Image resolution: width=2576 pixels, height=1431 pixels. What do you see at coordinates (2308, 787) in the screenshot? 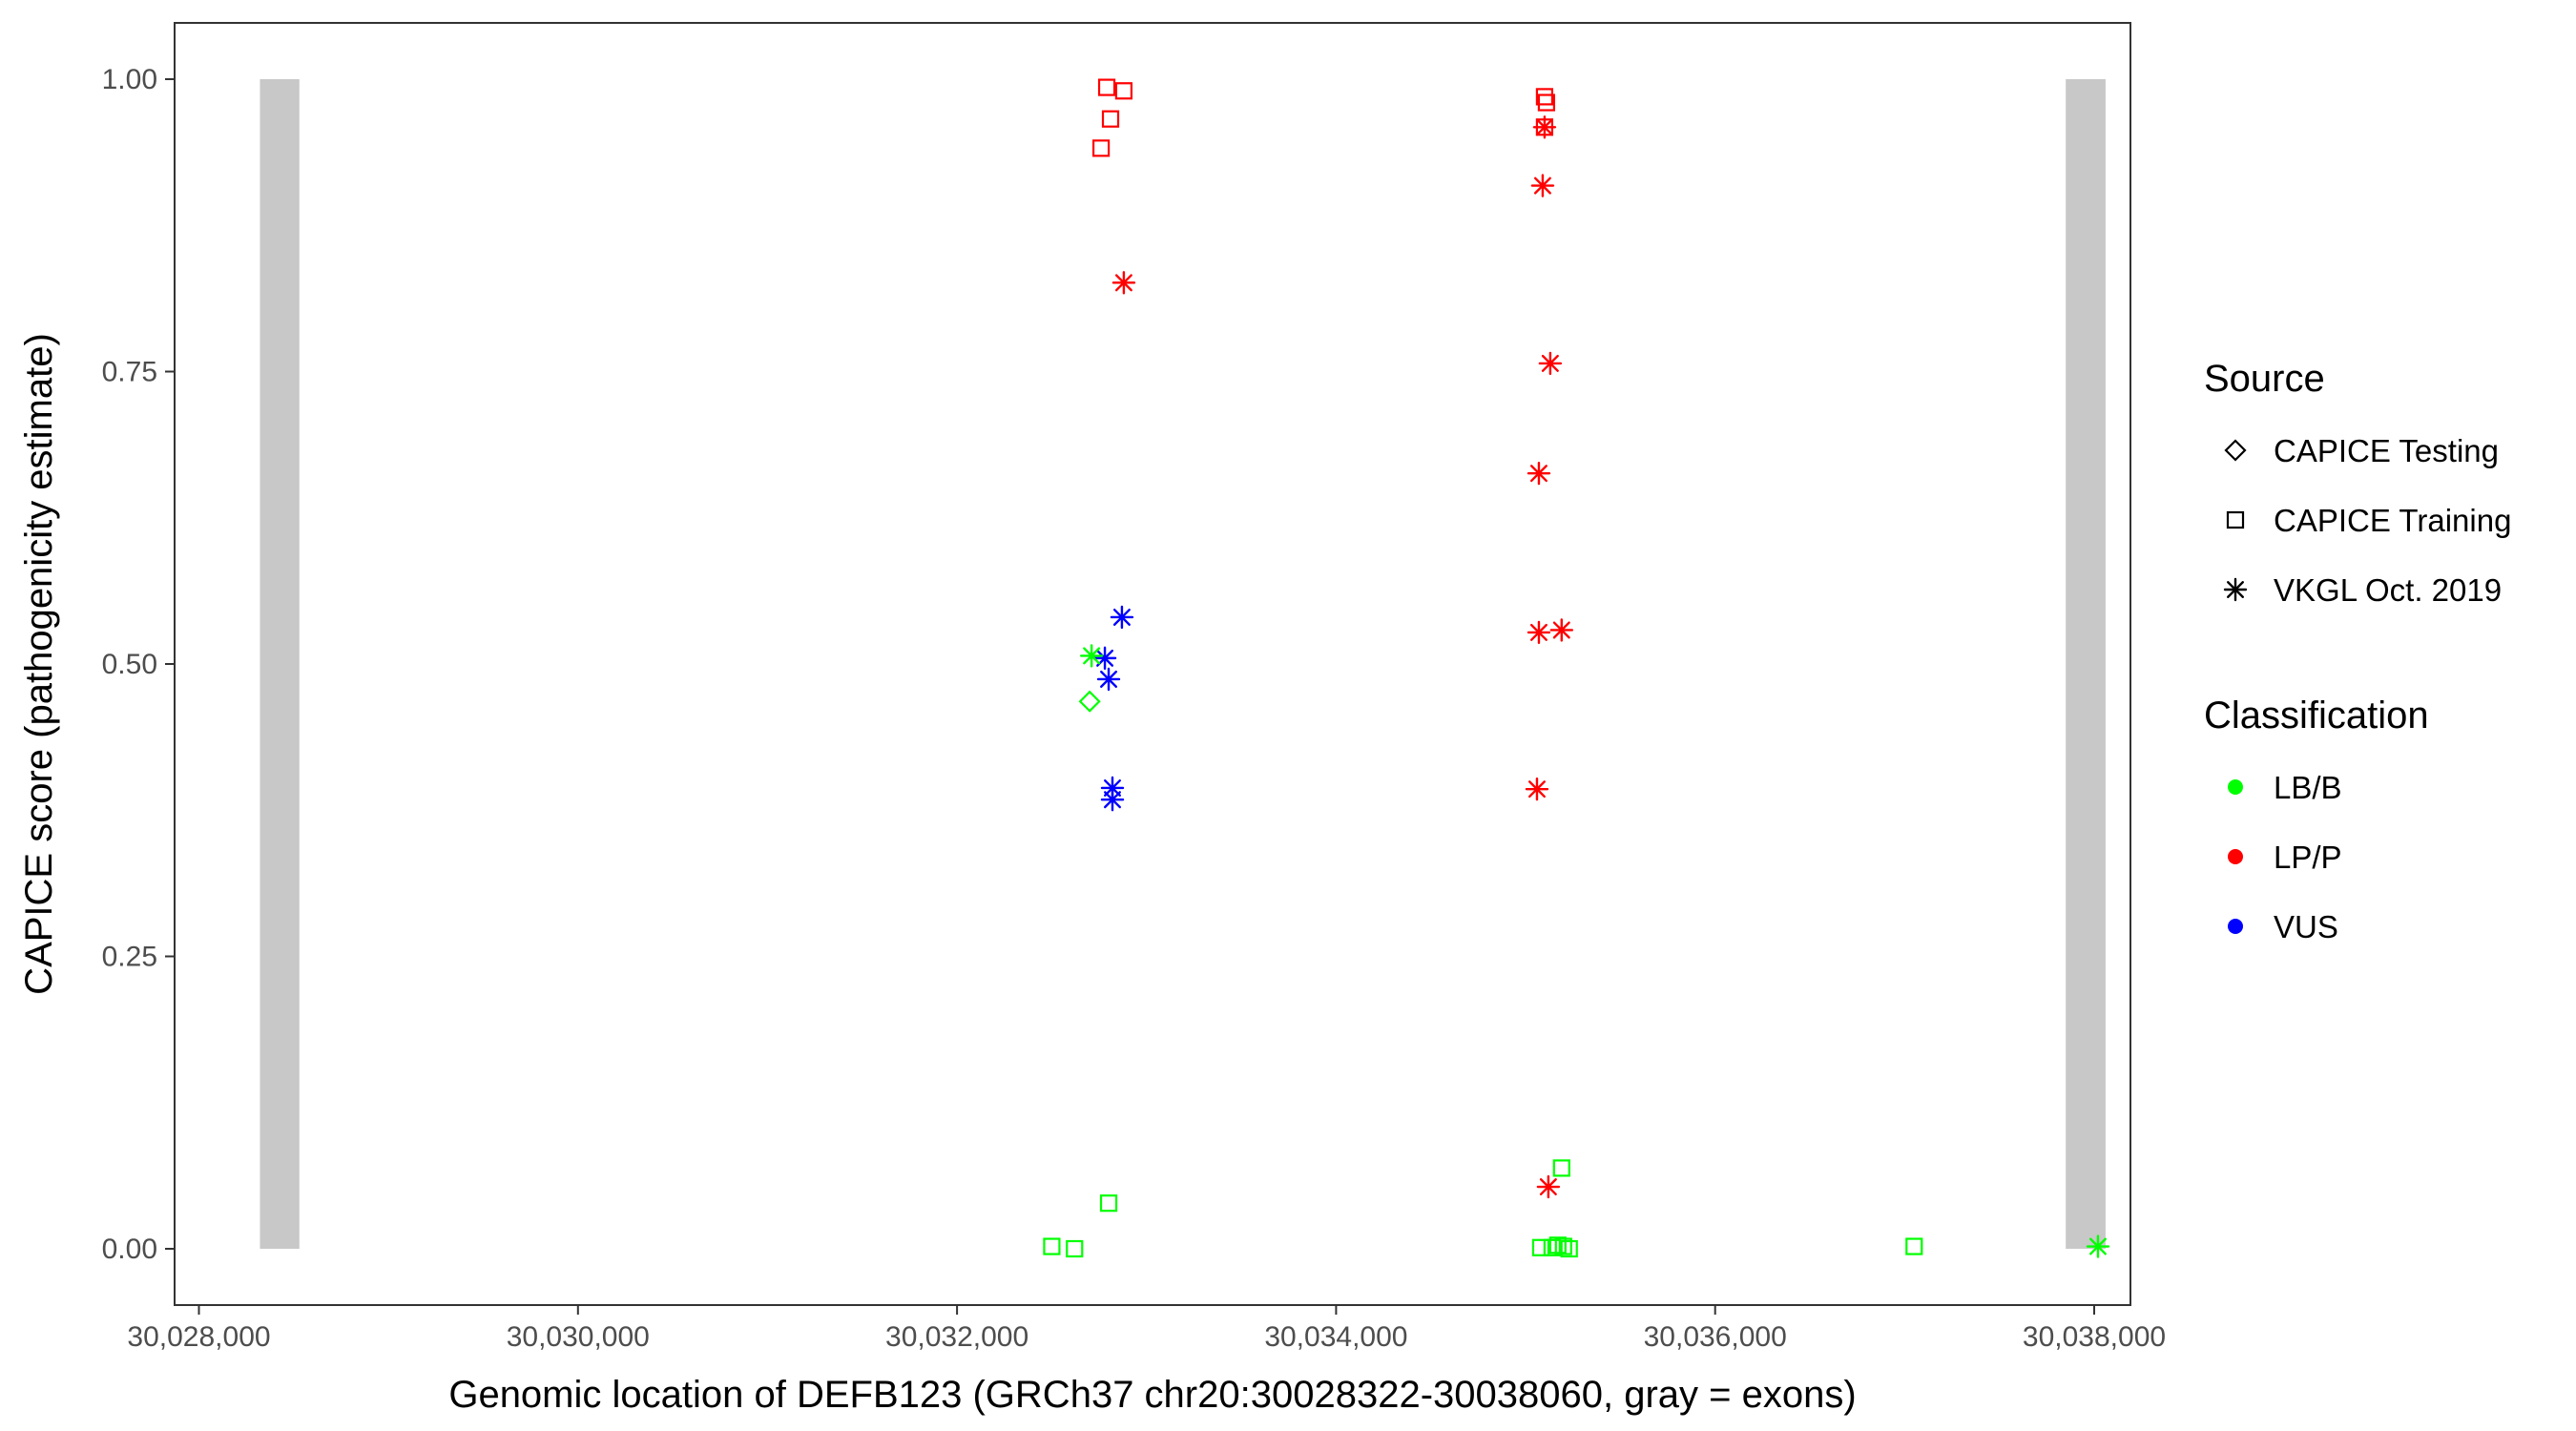
I see `legend-label: LB/B` at bounding box center [2308, 787].